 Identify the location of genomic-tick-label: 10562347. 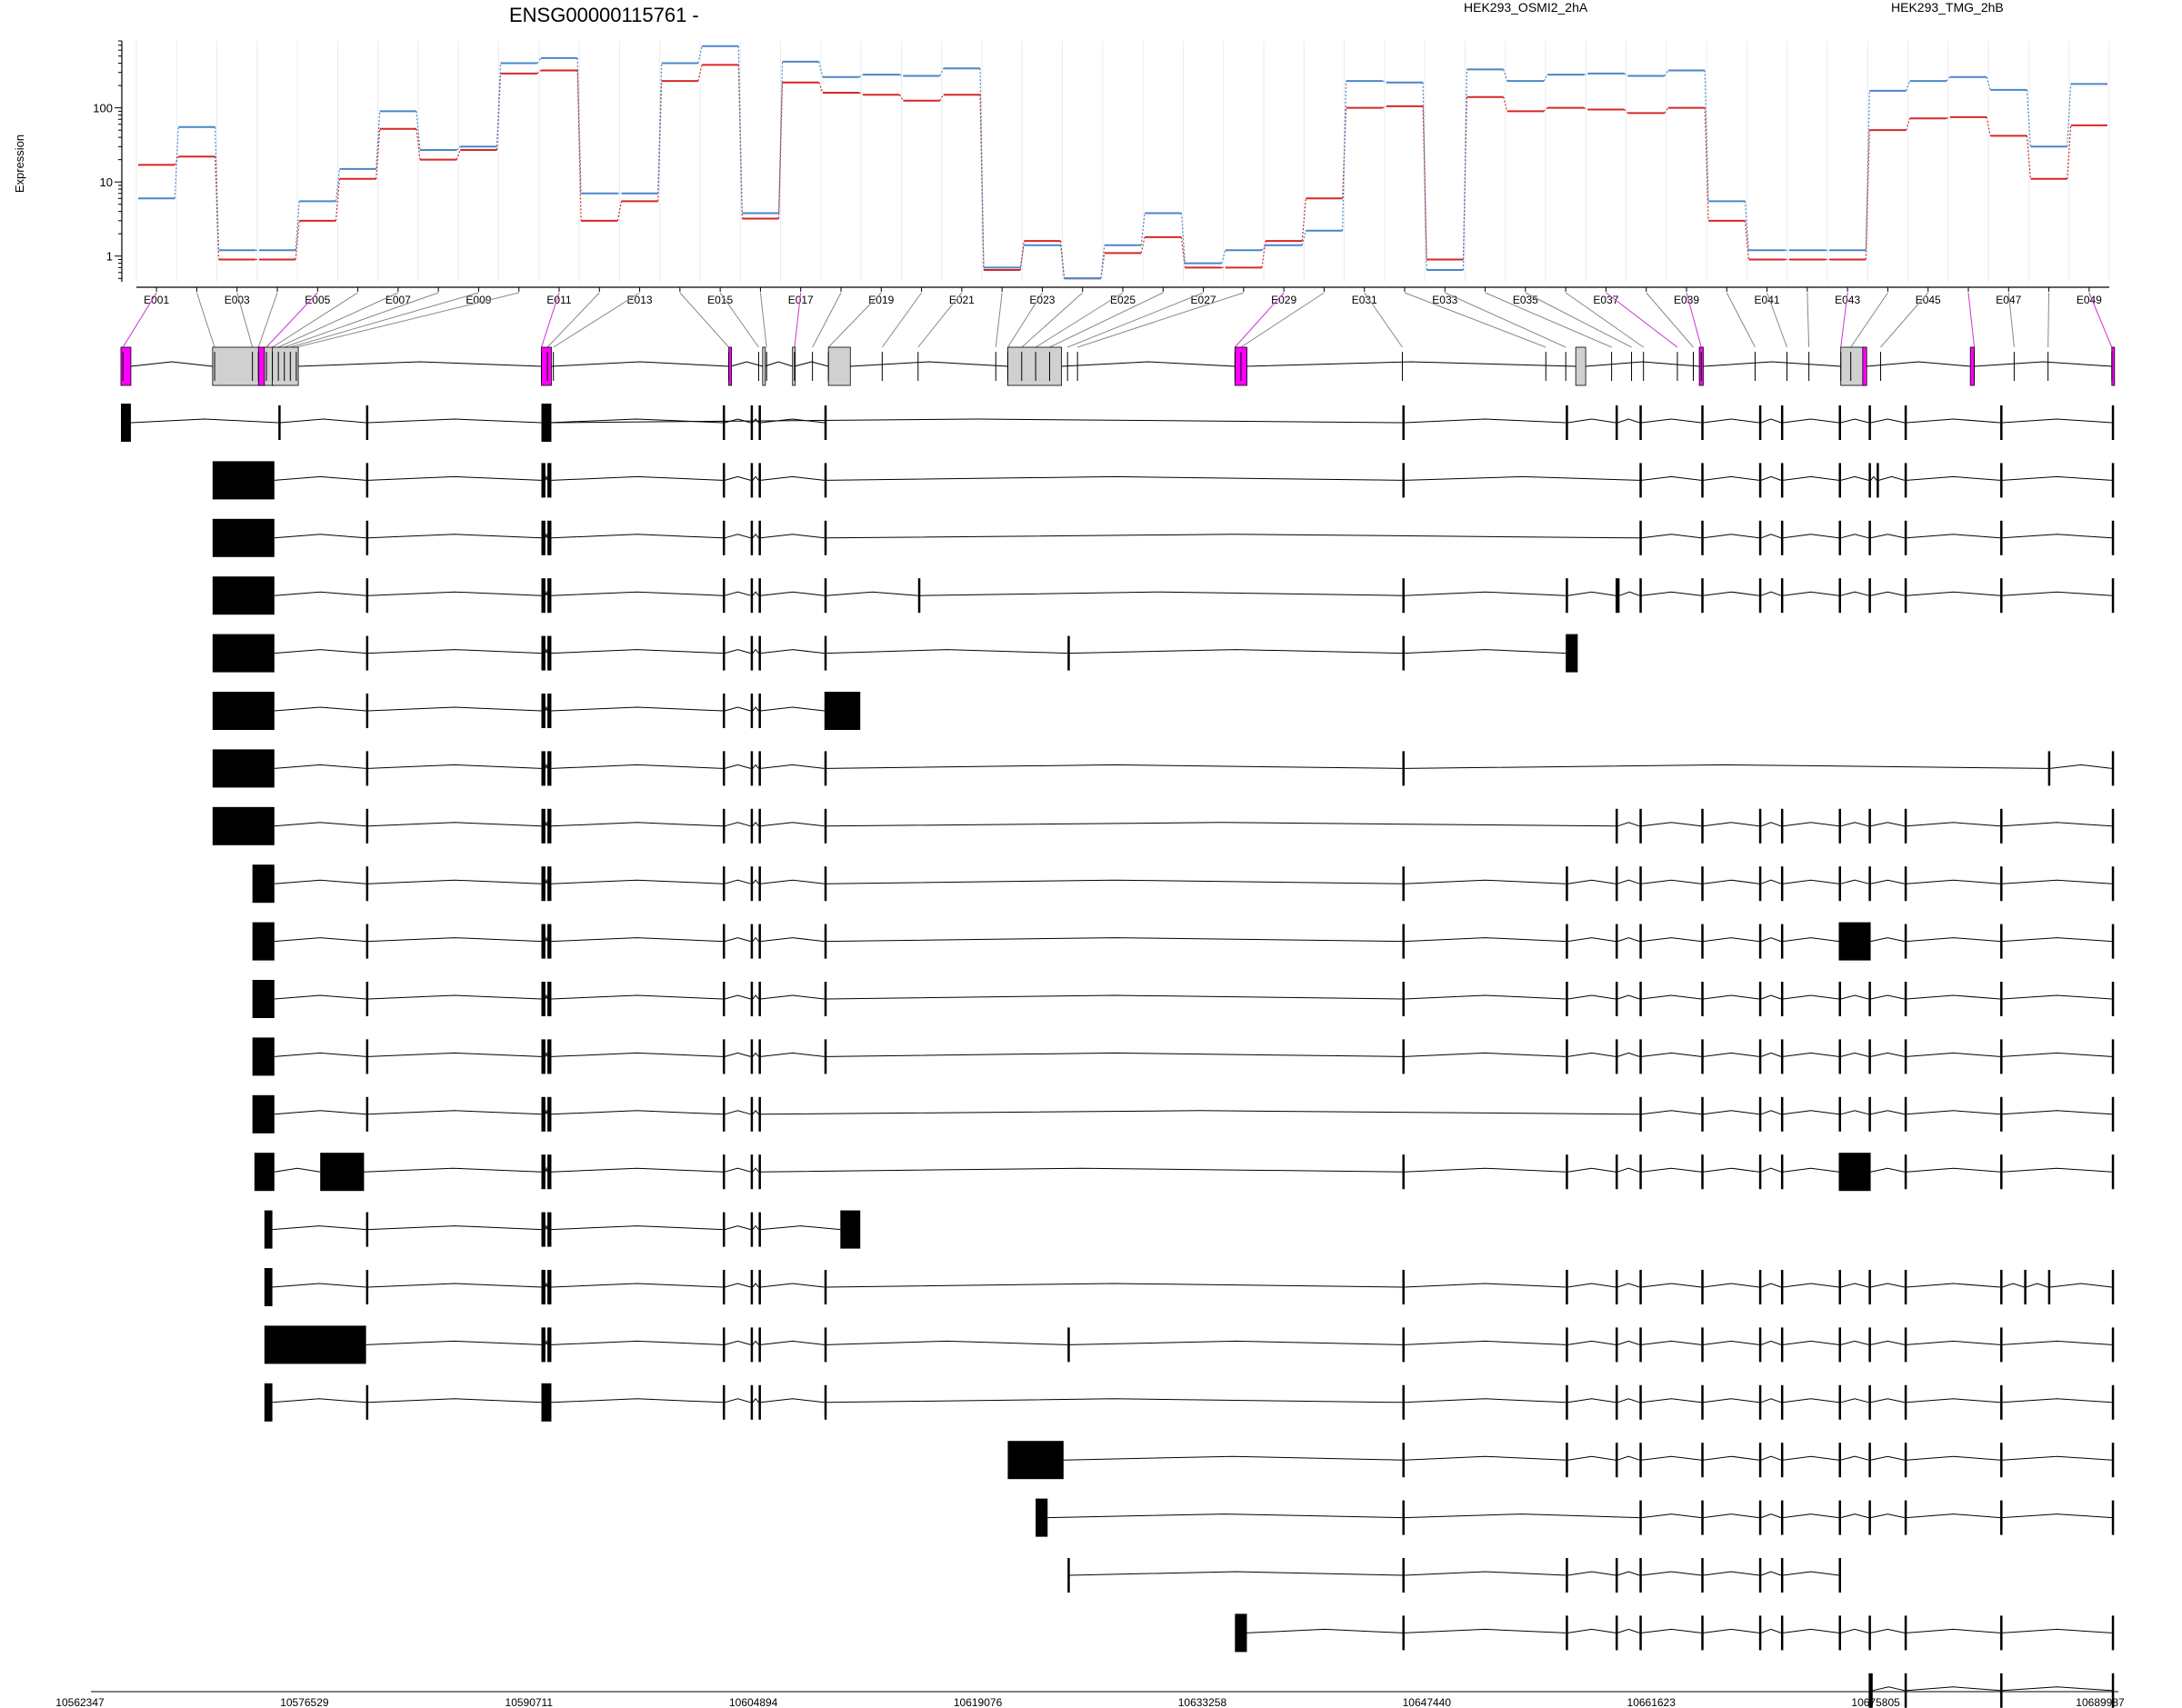
(80, 1702).